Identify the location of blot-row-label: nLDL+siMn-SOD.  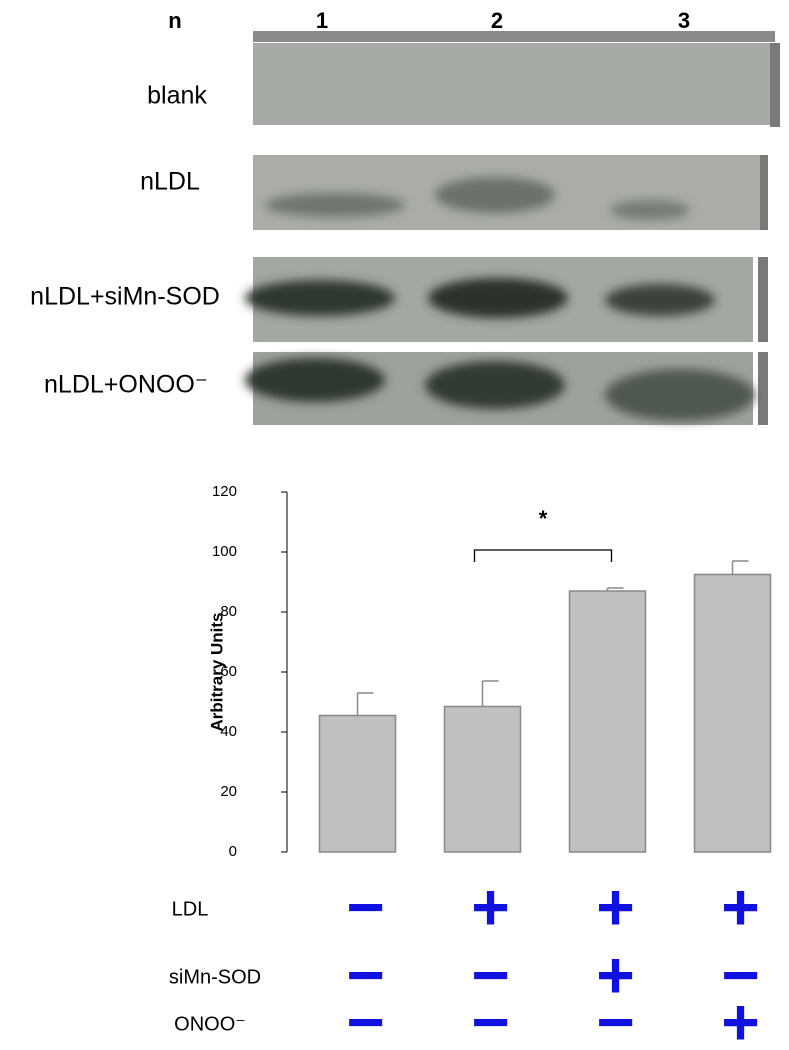
(125, 297).